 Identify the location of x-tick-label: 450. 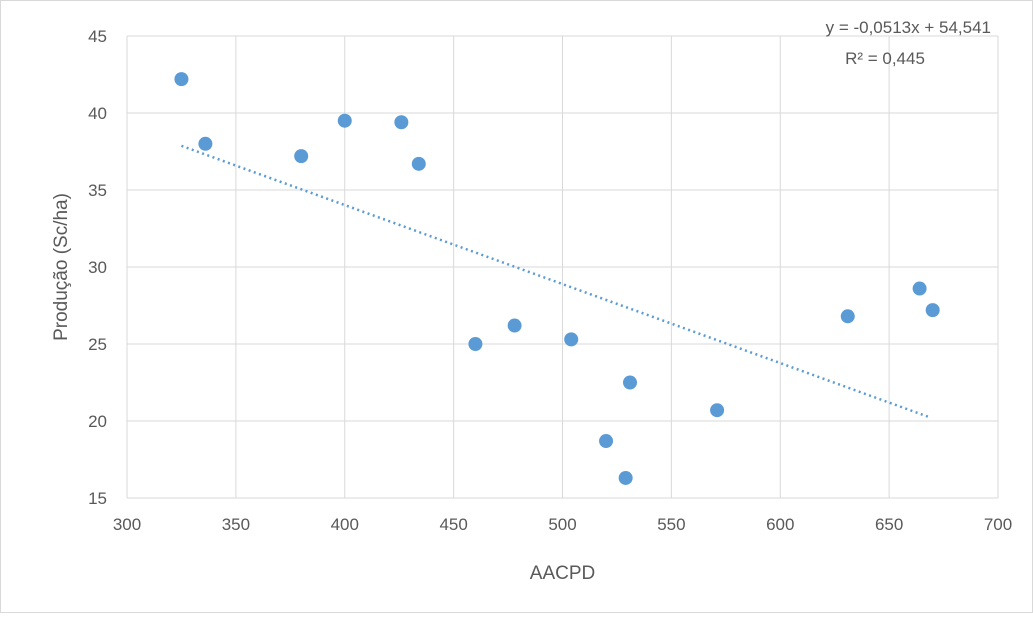
(453, 524).